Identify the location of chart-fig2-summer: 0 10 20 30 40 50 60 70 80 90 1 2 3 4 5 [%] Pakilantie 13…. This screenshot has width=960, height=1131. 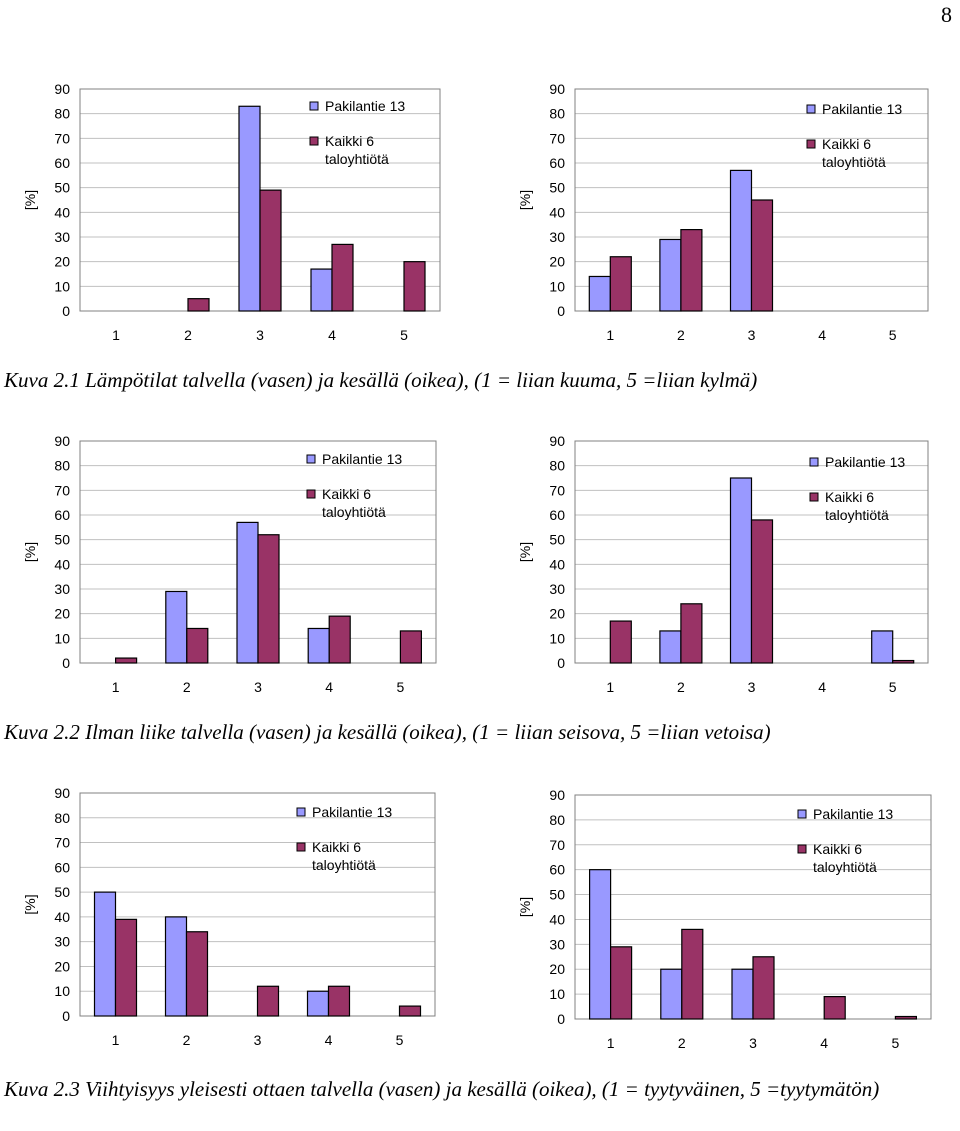
(723, 564).